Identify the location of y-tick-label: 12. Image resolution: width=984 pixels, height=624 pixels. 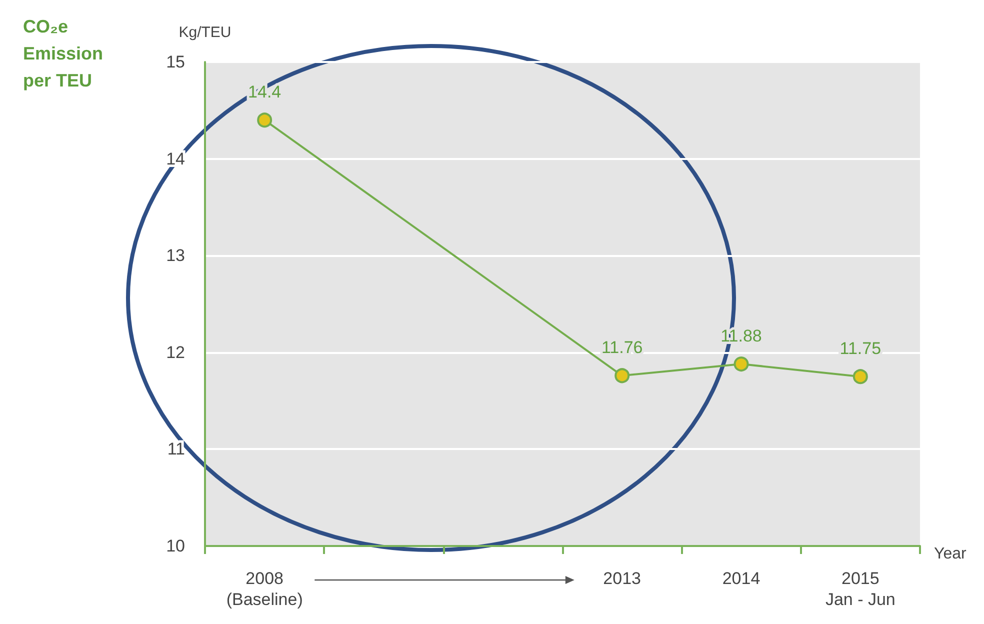
(175, 352).